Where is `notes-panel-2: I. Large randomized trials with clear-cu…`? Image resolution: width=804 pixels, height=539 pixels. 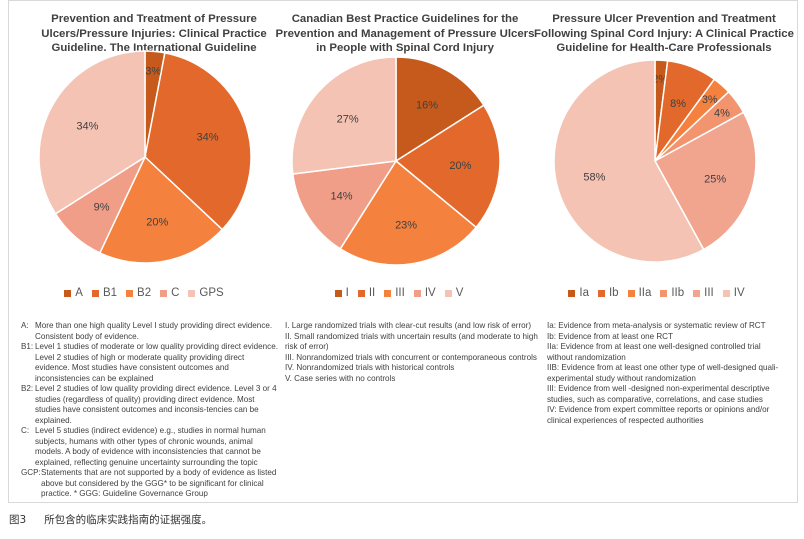 notes-panel-2: I. Large randomized trials with clear-cu… is located at coordinates (414, 352).